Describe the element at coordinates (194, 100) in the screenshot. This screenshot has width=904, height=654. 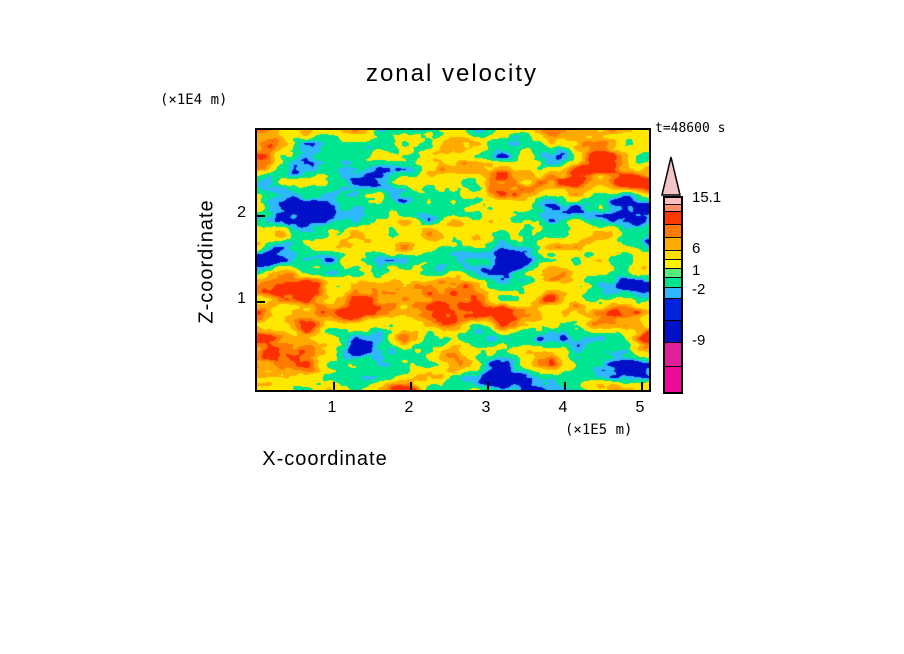
I see `y-axis-unit-label: (×1E4 m)` at that location.